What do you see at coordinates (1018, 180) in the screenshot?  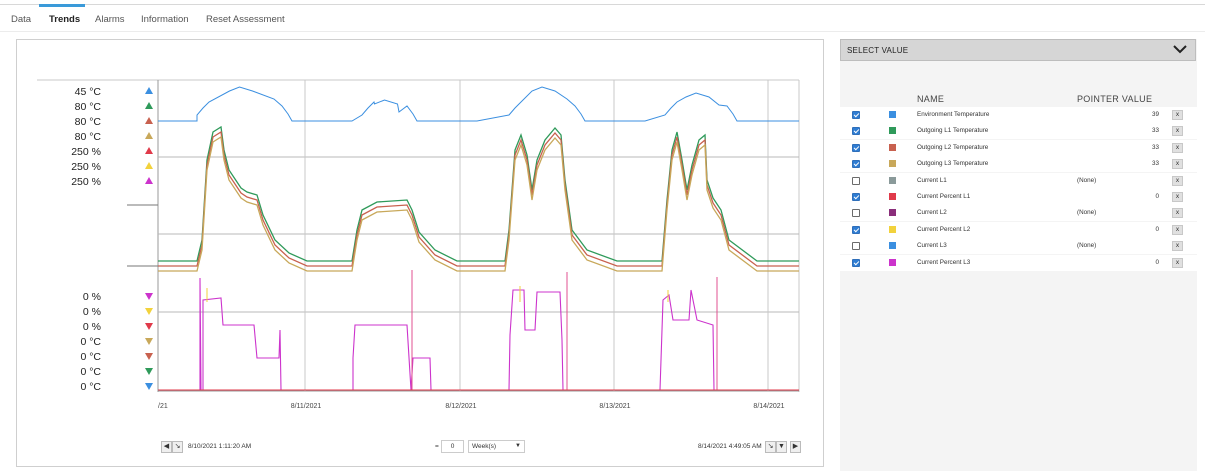 I see `series-row: Current L1 (None) x` at bounding box center [1018, 180].